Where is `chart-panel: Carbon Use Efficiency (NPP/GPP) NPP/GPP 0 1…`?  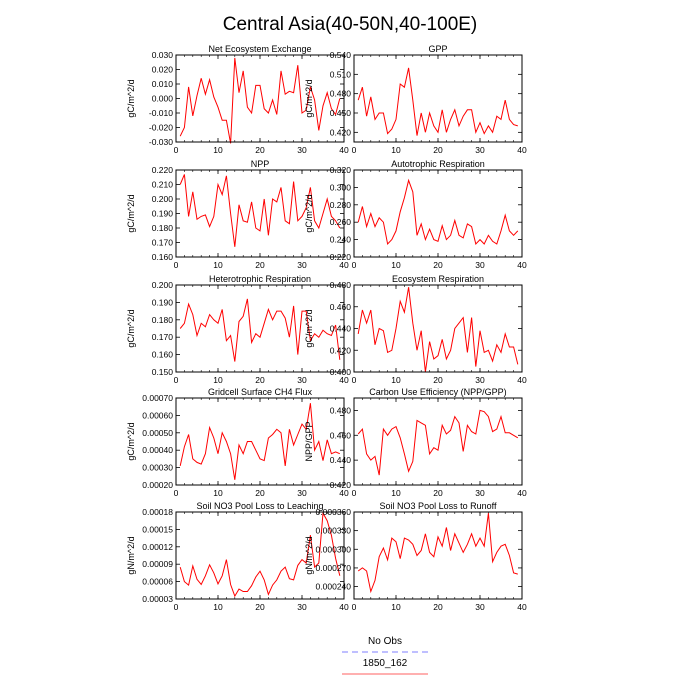
chart-panel: Carbon Use Efficiency (NPP/GPP) NPP/GPP 0 1… is located at coordinates (415, 442).